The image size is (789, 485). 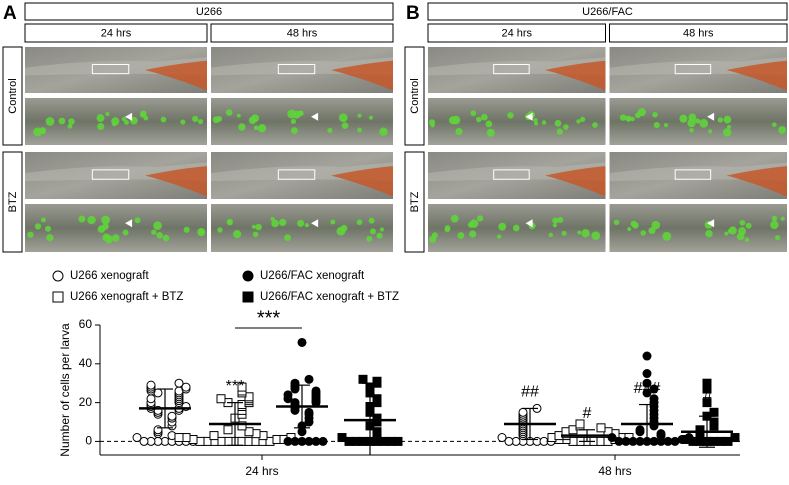 I want to click on row-label: BTZ, so click(x=13, y=201).